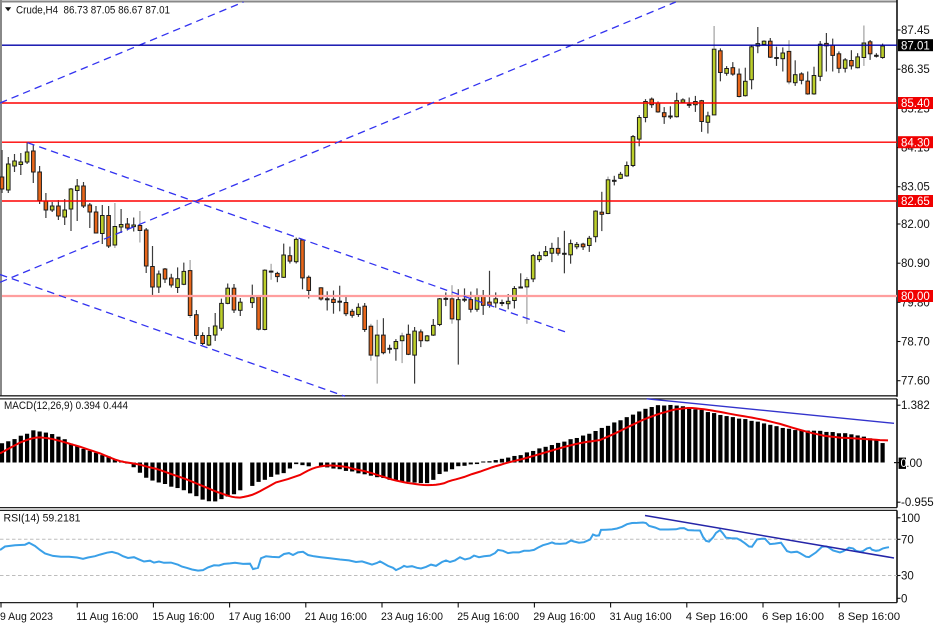  Describe the element at coordinates (26, 617) in the screenshot. I see `svg-text: 9 Aug 2023` at that location.